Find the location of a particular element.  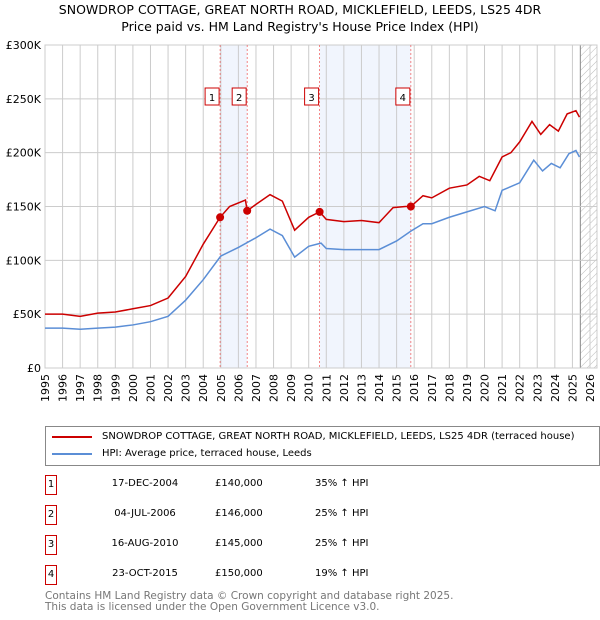

x-tick-label: 2001 is located at coordinates (150, 388).